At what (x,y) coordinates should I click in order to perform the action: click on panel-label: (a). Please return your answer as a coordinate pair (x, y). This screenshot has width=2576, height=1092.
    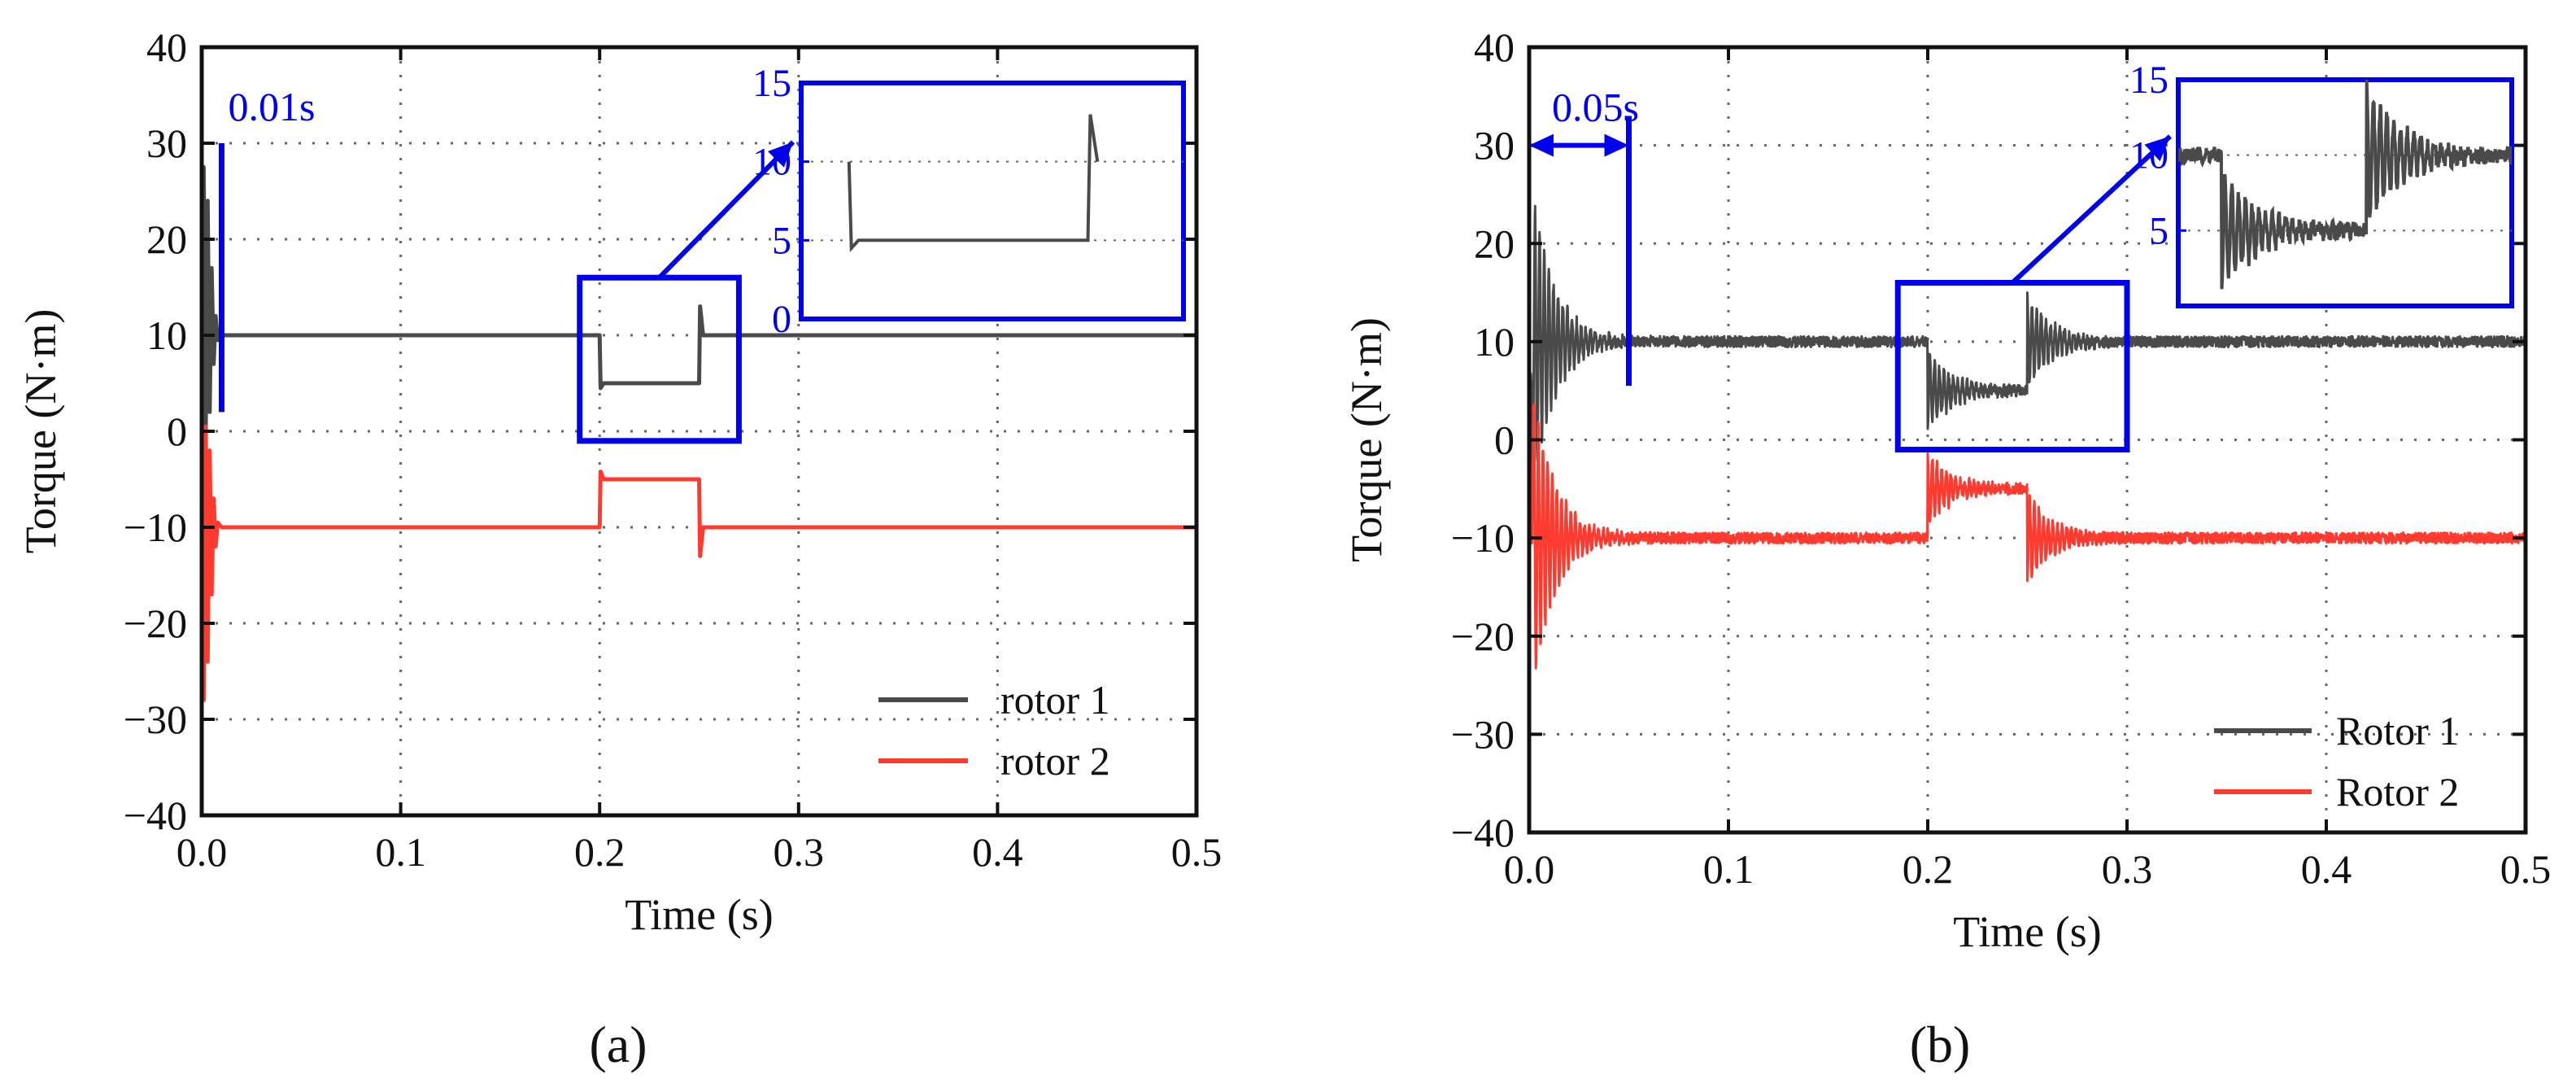
    Looking at the image, I should click on (618, 1044).